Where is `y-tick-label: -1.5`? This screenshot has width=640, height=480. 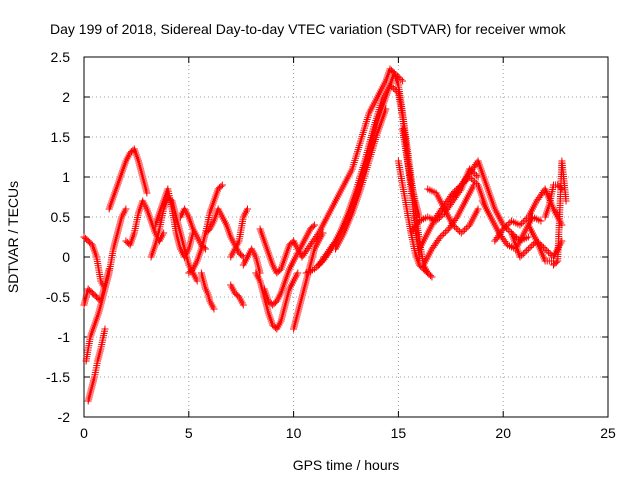
y-tick-label: -1.5 is located at coordinates (58, 377).